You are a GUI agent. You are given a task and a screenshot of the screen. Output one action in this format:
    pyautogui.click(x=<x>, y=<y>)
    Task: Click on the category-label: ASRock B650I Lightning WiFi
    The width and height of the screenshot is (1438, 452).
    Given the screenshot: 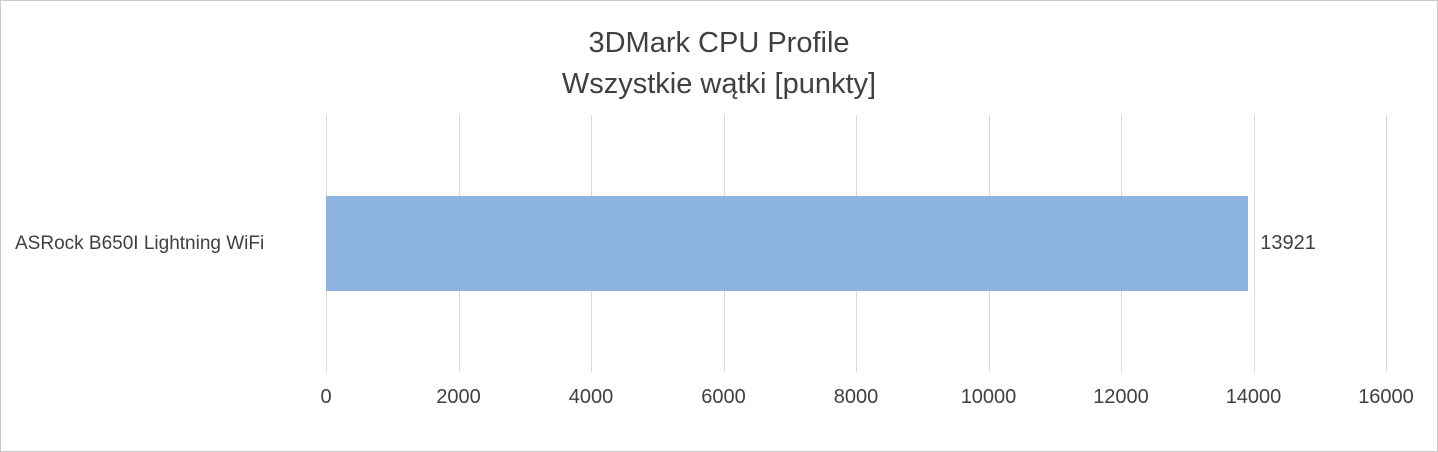 What is the action you would take?
    pyautogui.click(x=140, y=243)
    